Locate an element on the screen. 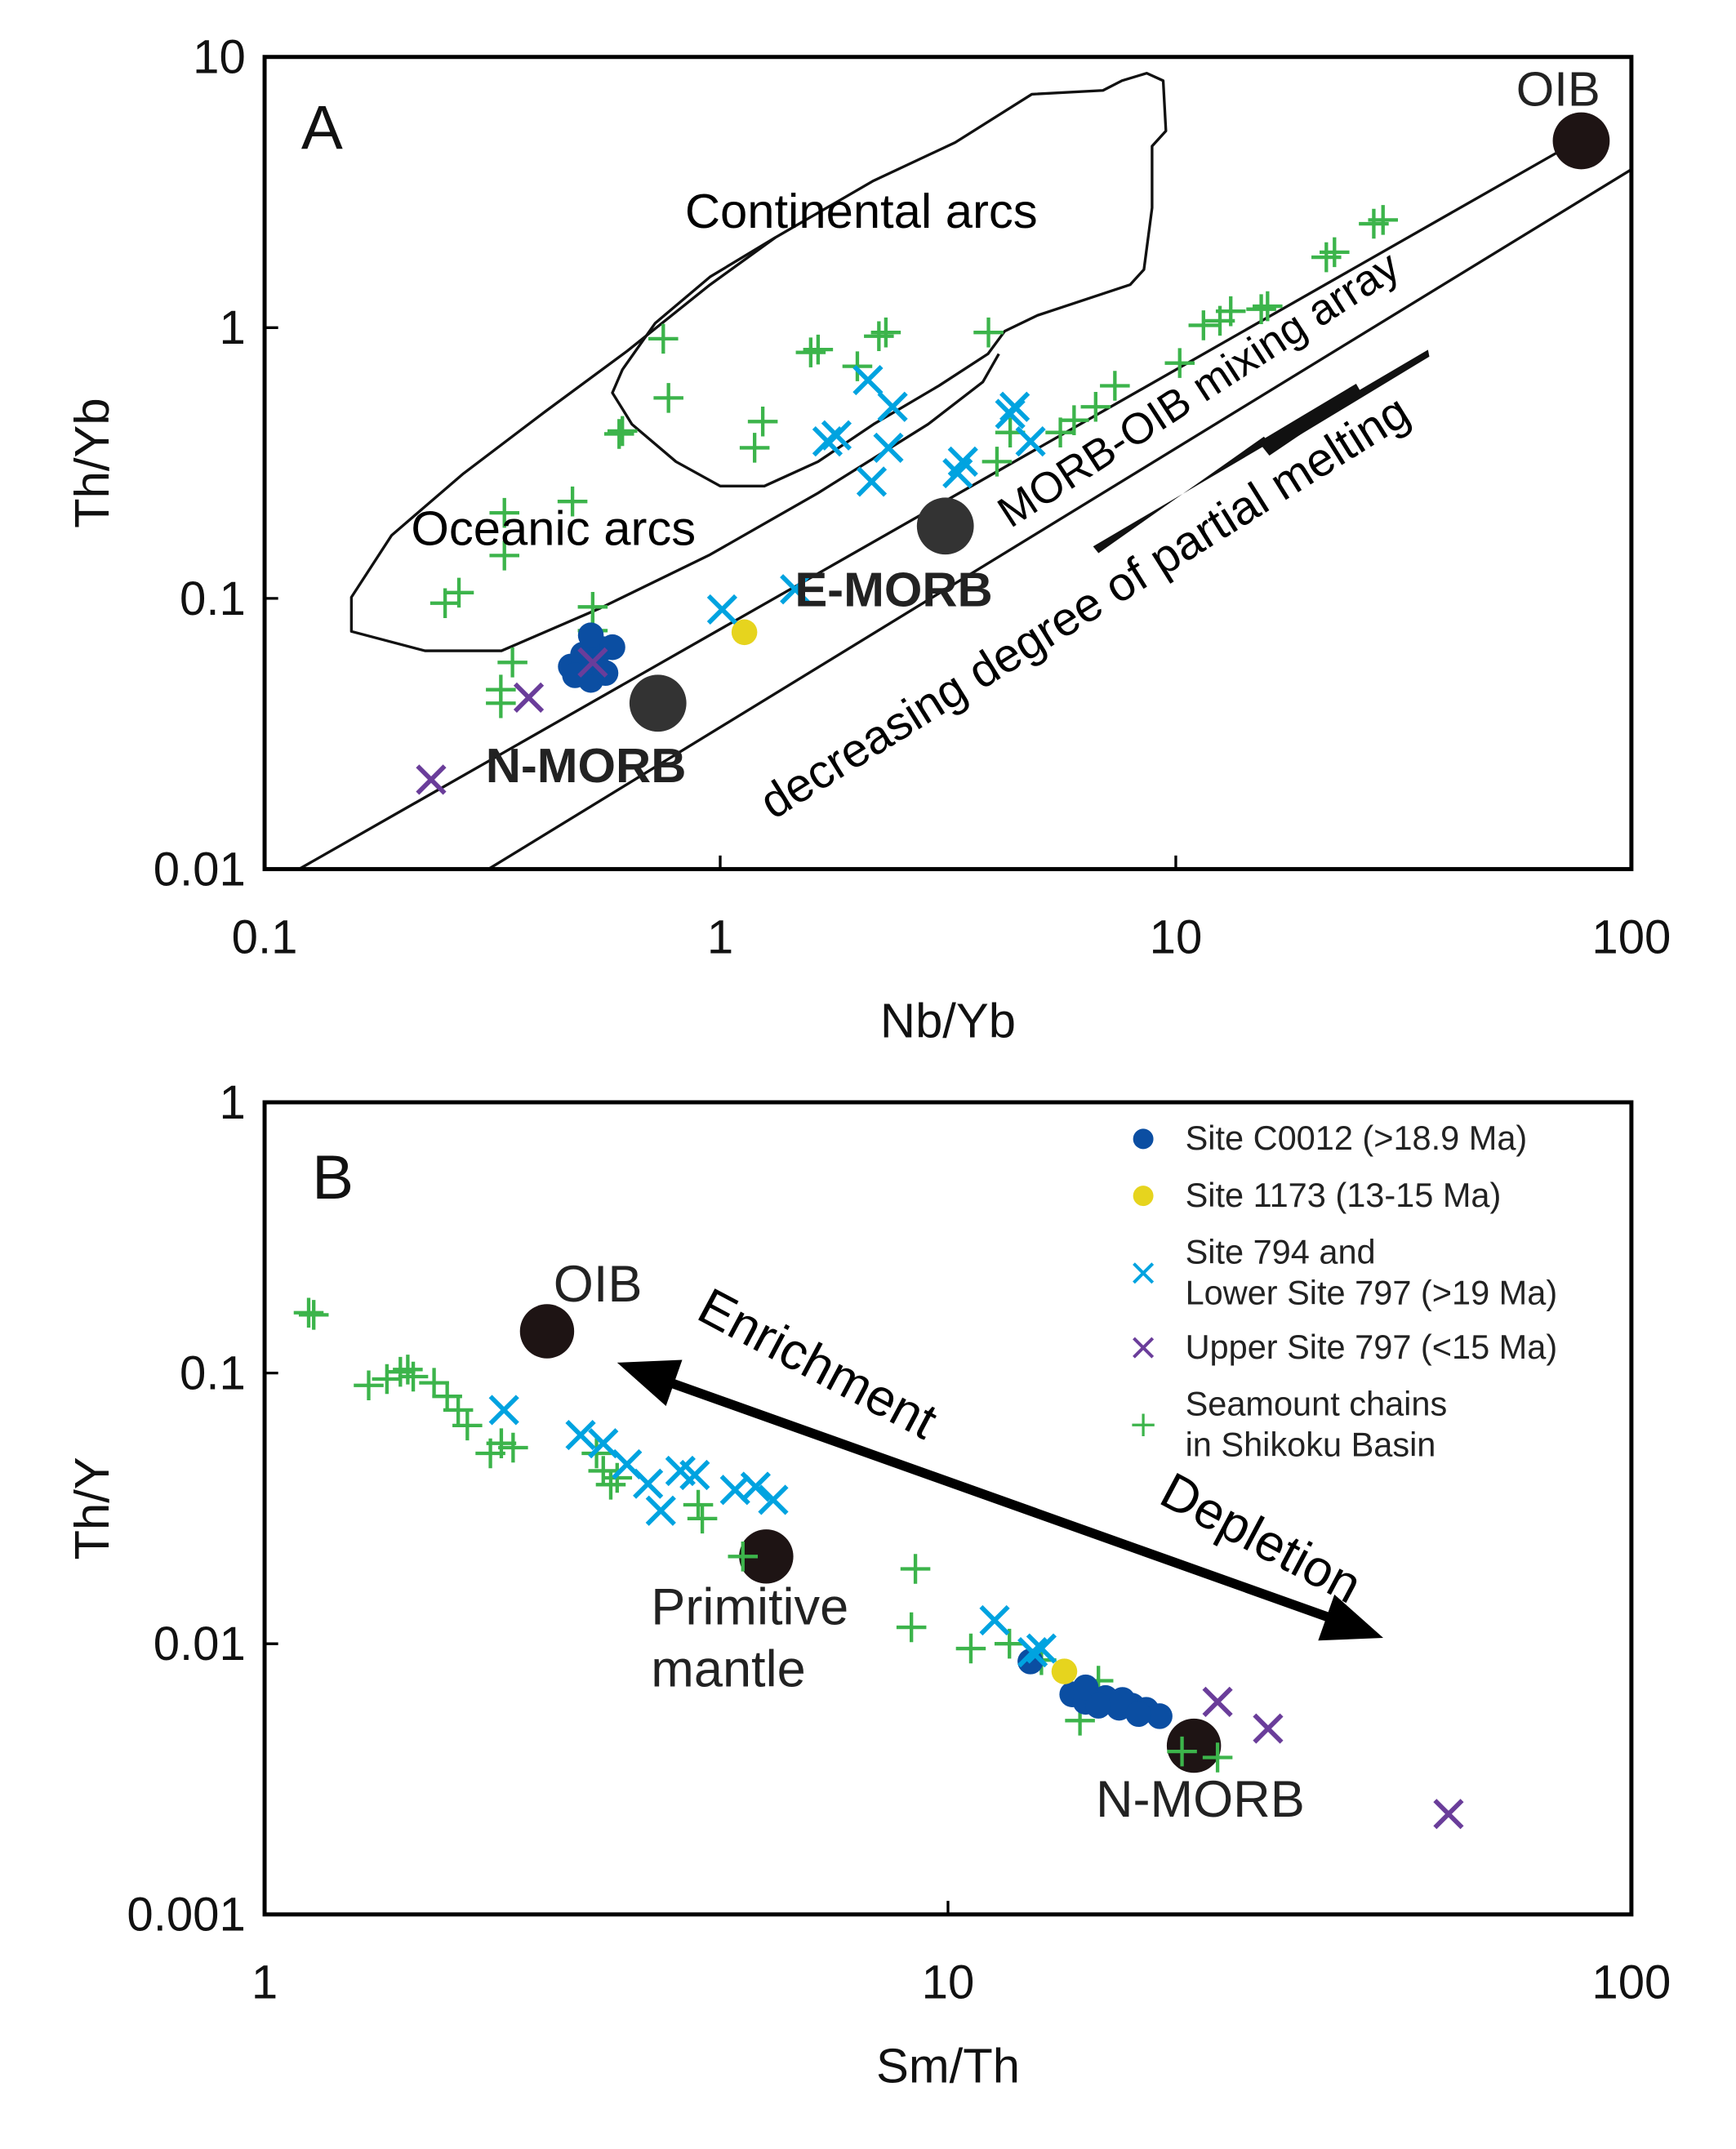 The height and width of the screenshot is (2149, 1736). series-seamount-chains-in-shikoku-basin is located at coordinates (914, 462).